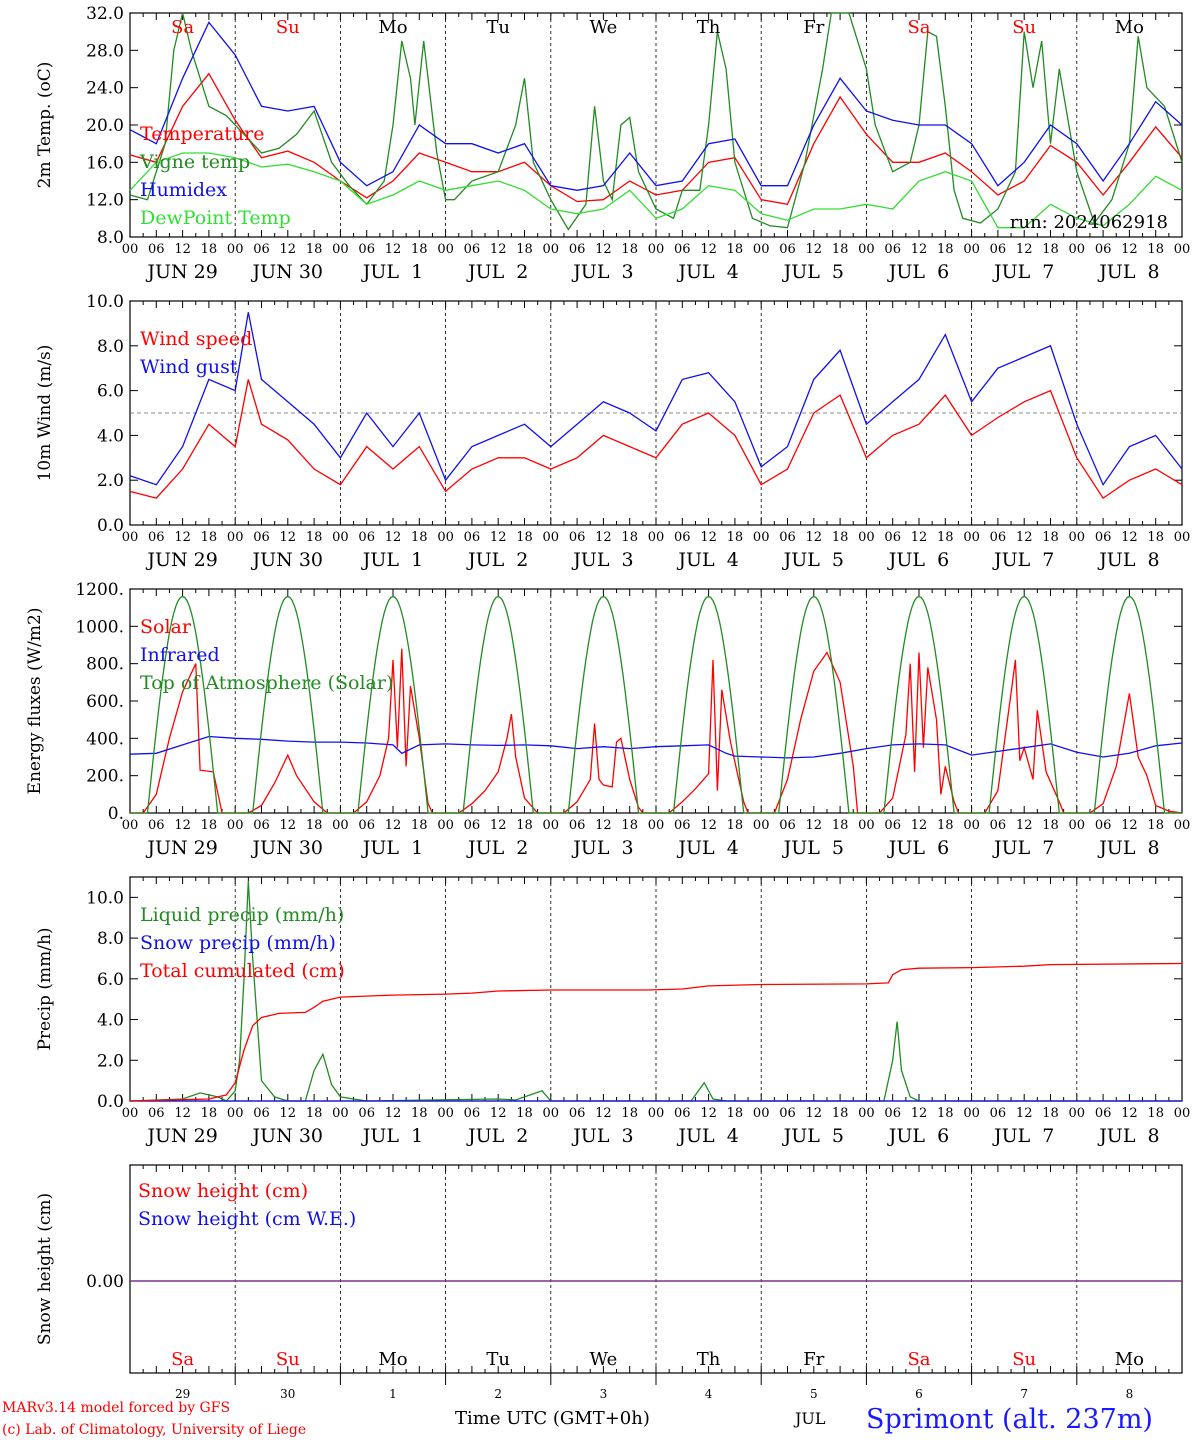 This screenshot has height=1440, width=1194. Describe the element at coordinates (180, 655) in the screenshot. I see `legend-entry: Infrared` at that location.